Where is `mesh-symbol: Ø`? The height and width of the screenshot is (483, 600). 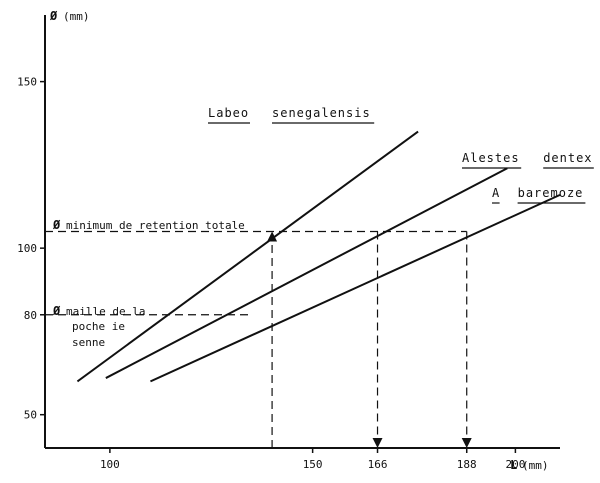
mesh-symbol: Ø is located at coordinates (56, 311).